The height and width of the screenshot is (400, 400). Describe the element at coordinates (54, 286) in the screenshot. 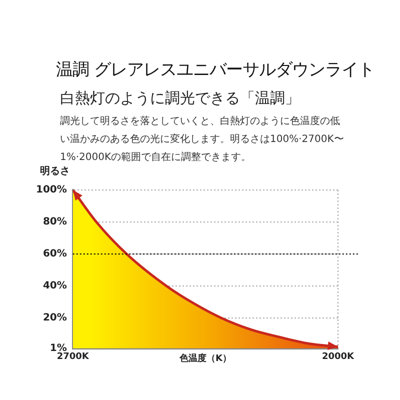

I see `y-tick-label: 40%` at that location.